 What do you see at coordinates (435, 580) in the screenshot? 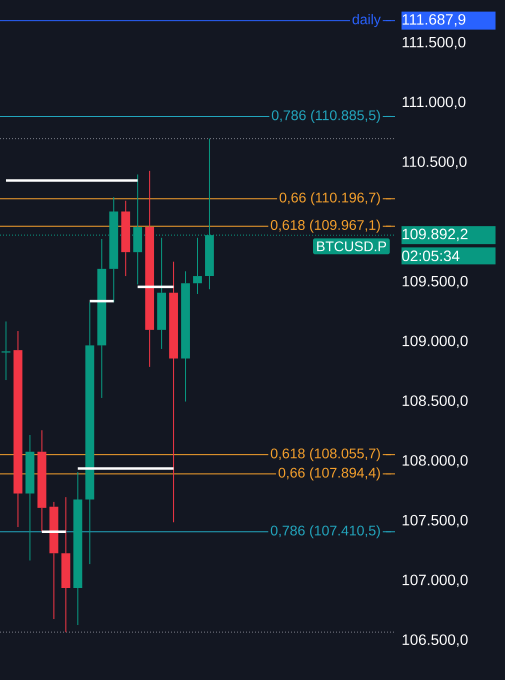
I see `y-tick-label: 107.000,0` at bounding box center [435, 580].